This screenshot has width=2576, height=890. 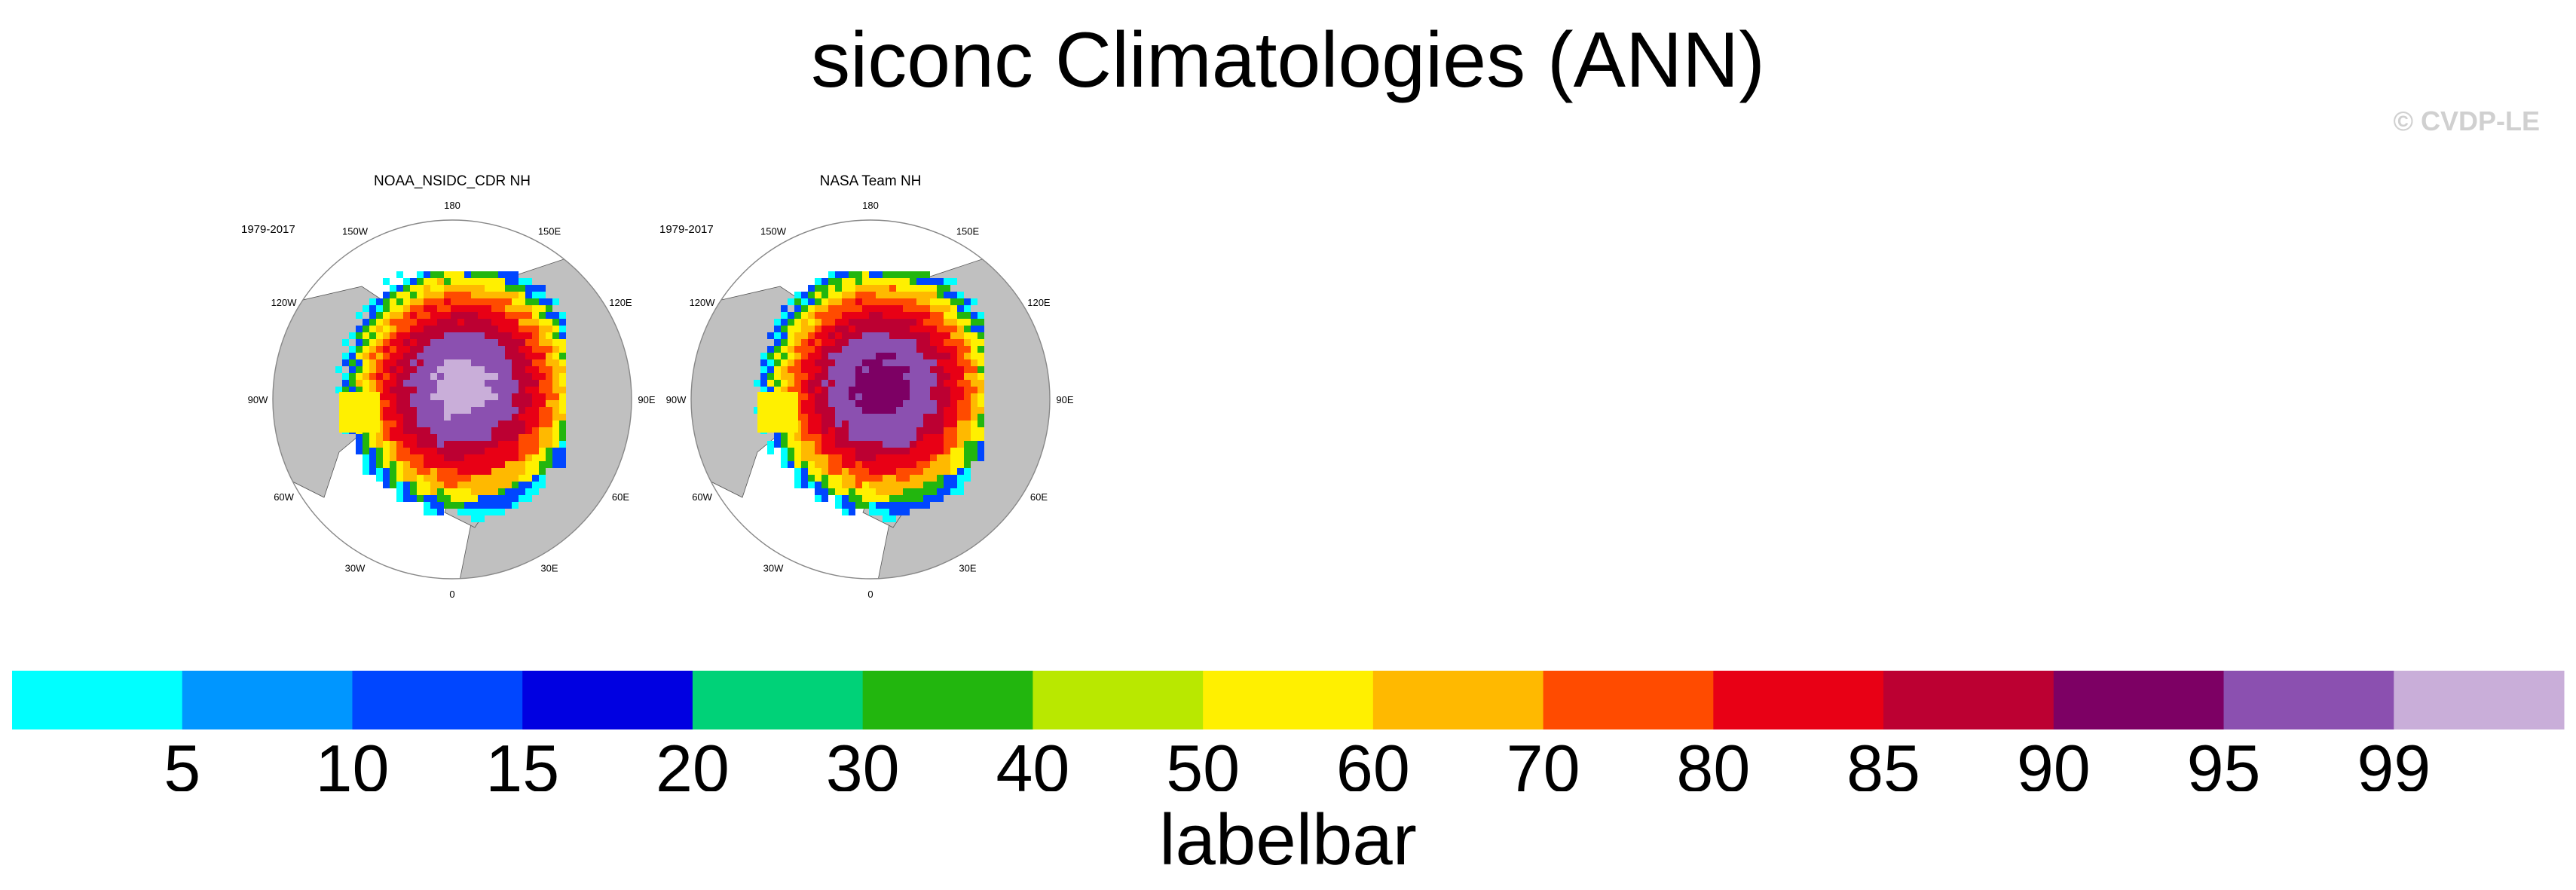 I want to click on labelbar-tick-label: 40, so click(x=1033, y=761).